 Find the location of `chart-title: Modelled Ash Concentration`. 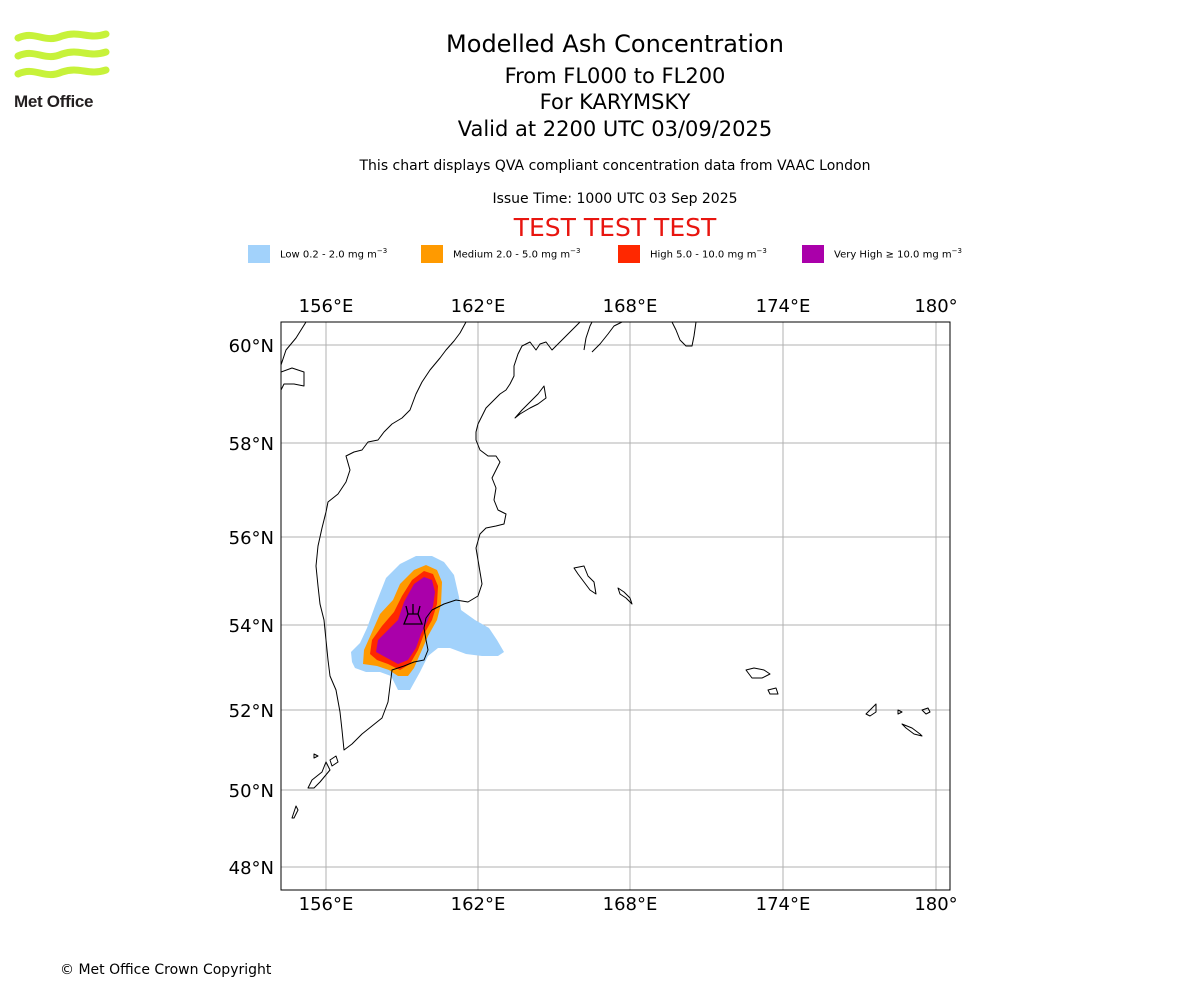

chart-title: Modelled Ash Concentration is located at coordinates (615, 44).